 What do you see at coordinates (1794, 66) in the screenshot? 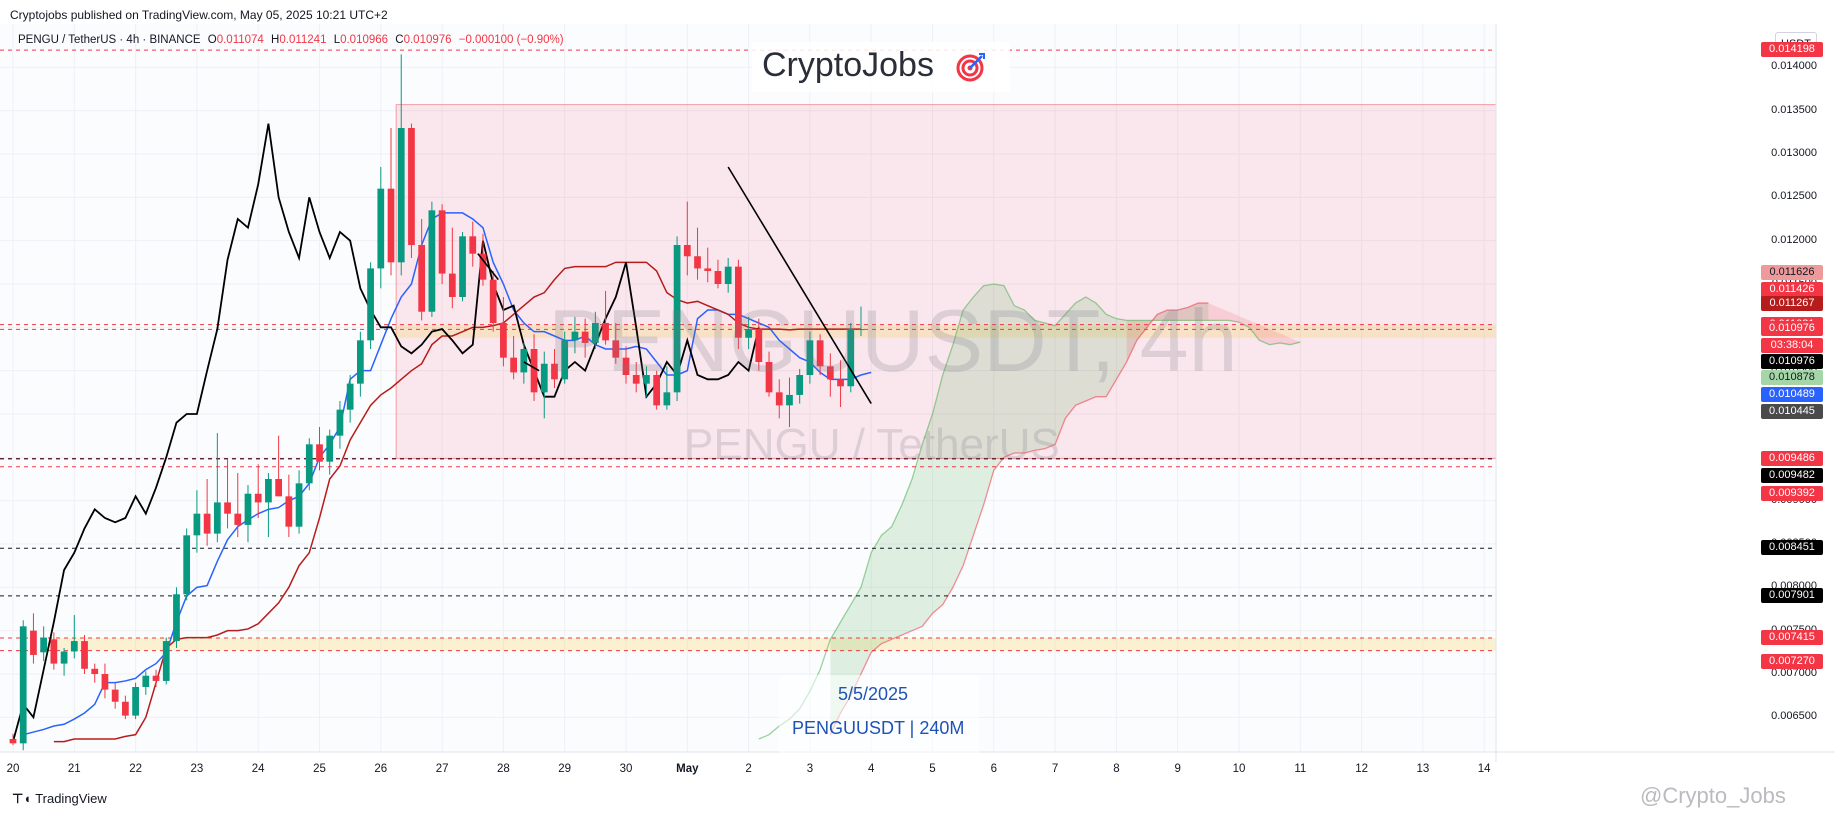
I see `y-tick-label: 0.014000` at bounding box center [1794, 66].